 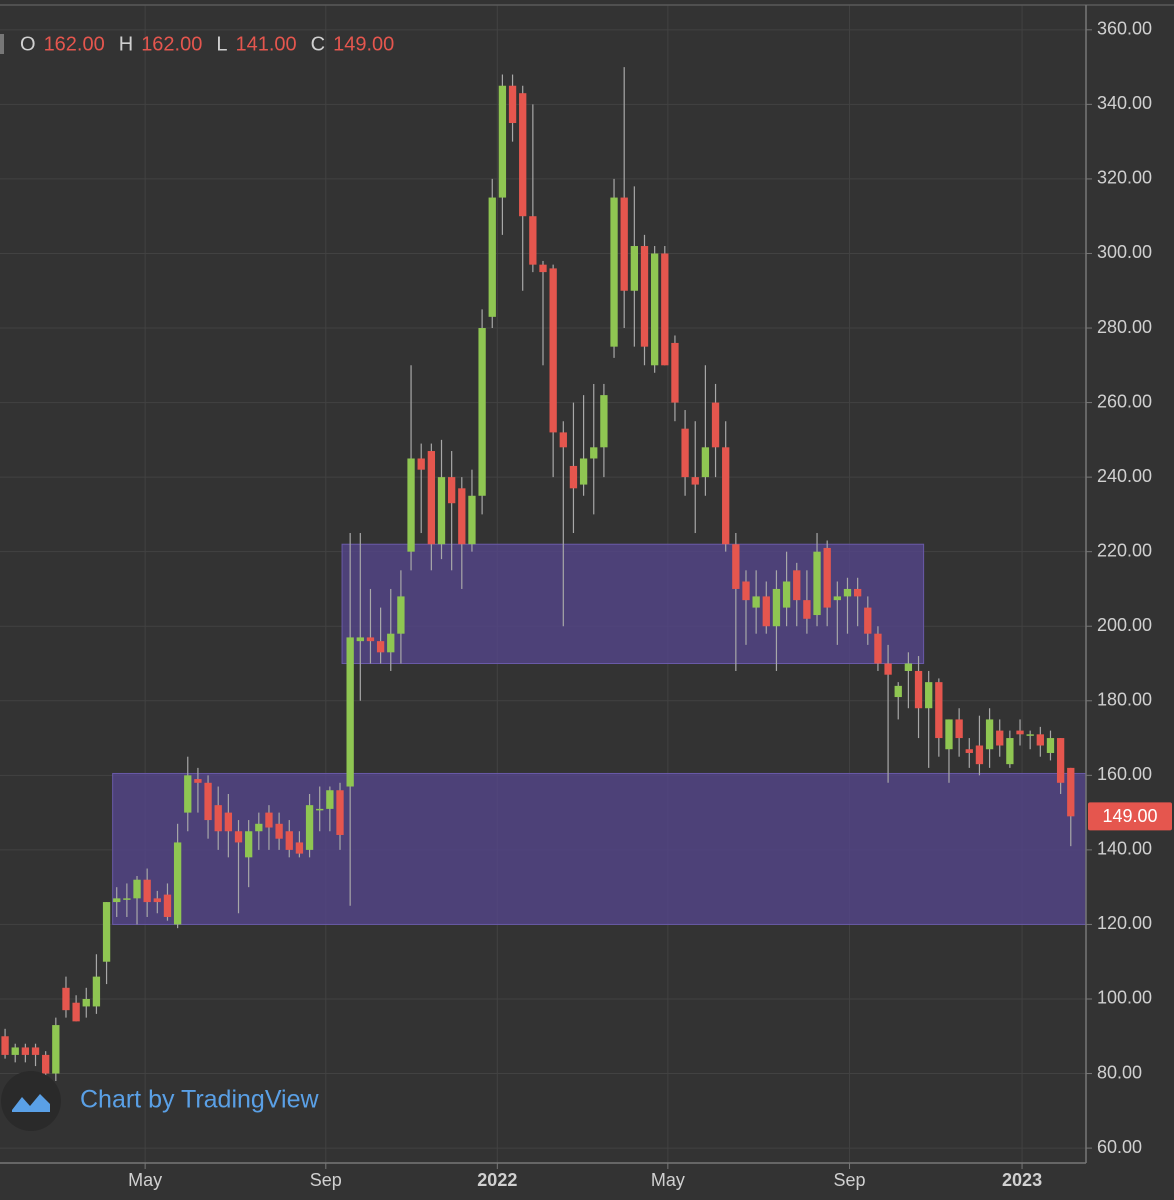 What do you see at coordinates (31, 1103) in the screenshot?
I see `logo-icon` at bounding box center [31, 1103].